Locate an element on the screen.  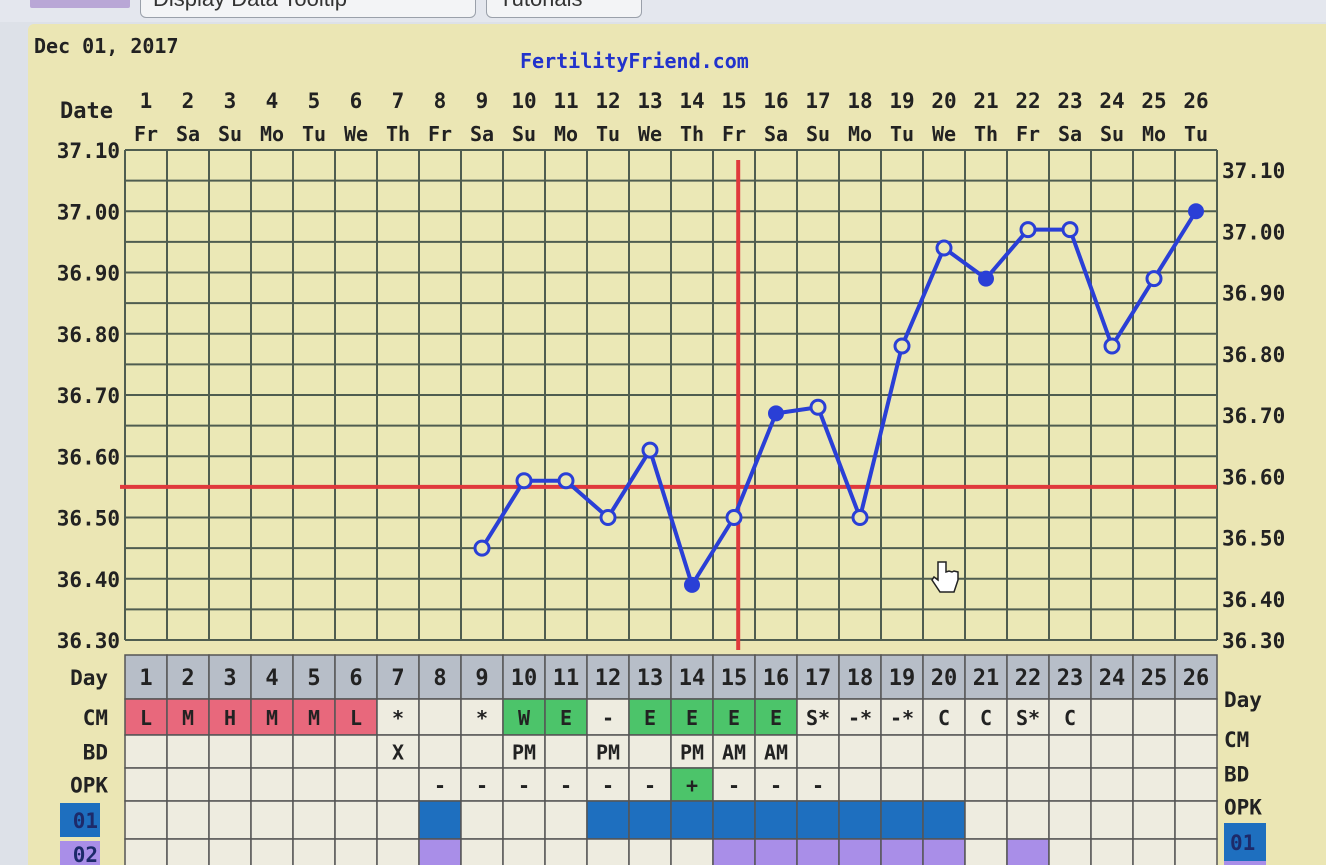
cm-cell-text: - is located at coordinates (608, 718).